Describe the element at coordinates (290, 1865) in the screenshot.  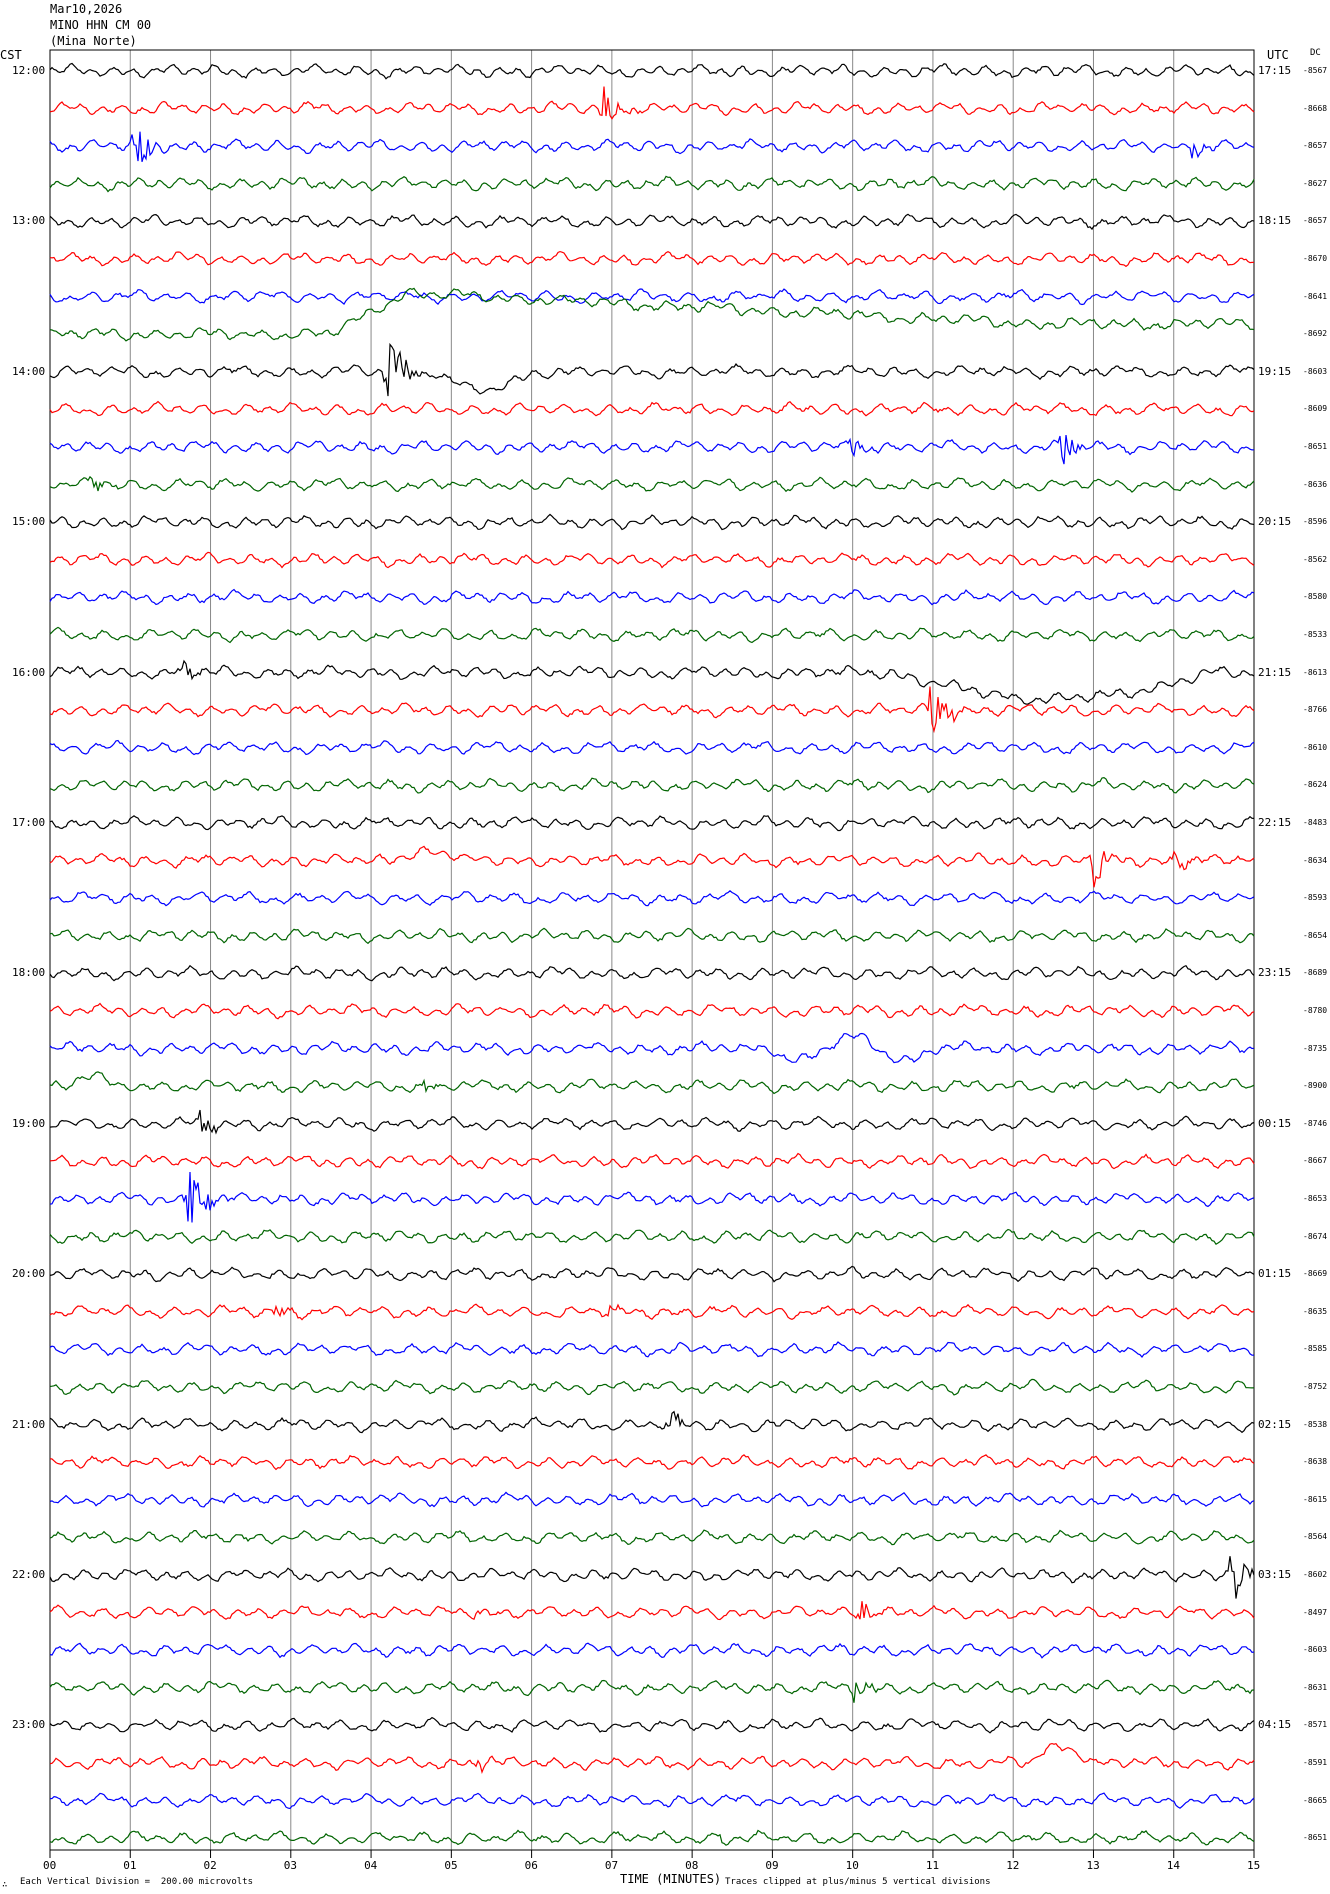
I see `x-tick-label-03: 03` at that location.